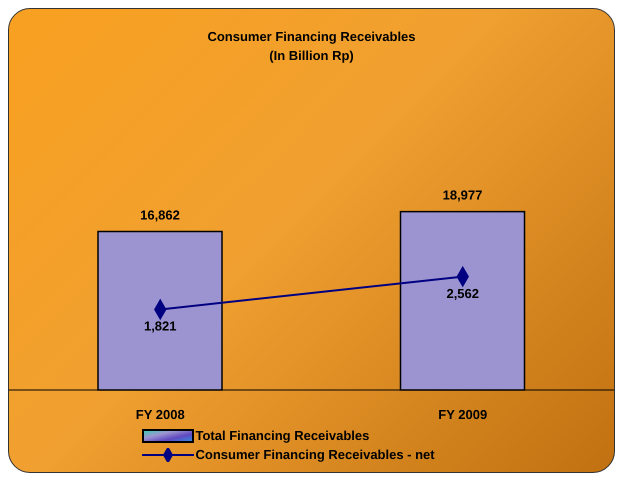  Describe the element at coordinates (311, 56) in the screenshot. I see `chart-subtitle: (In Billion Rp)` at that location.